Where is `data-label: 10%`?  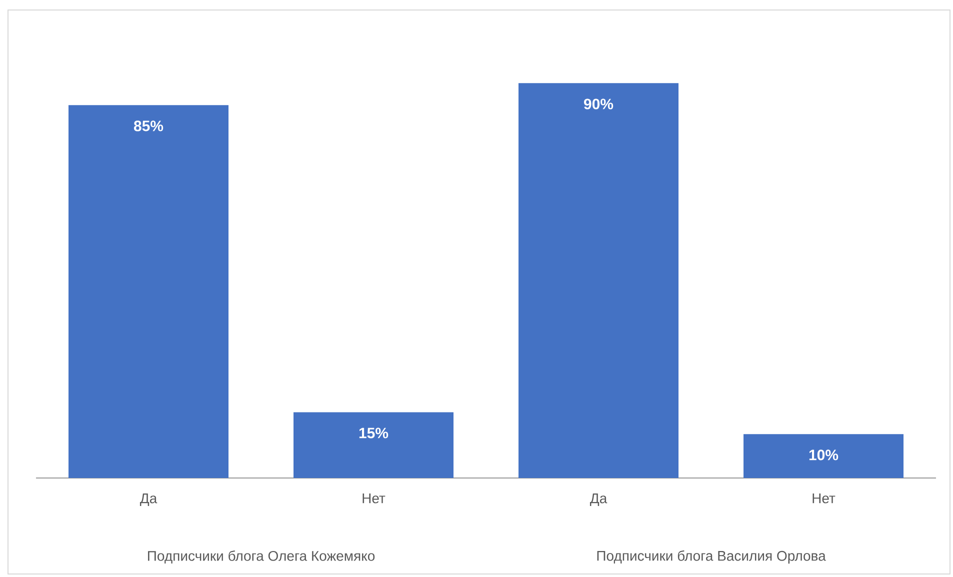
data-label: 10% is located at coordinates (823, 455).